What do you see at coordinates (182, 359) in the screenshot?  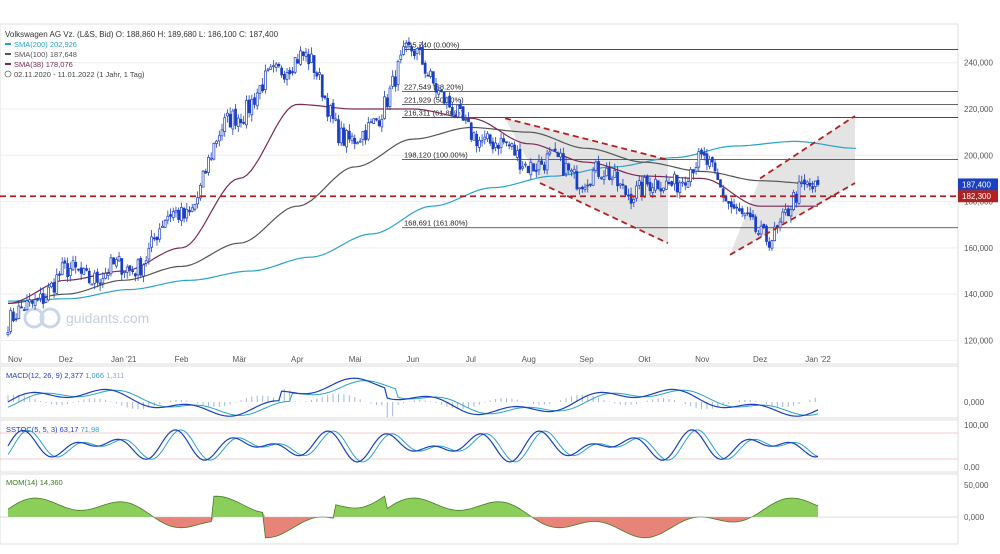 I see `month-label-3: Feb` at bounding box center [182, 359].